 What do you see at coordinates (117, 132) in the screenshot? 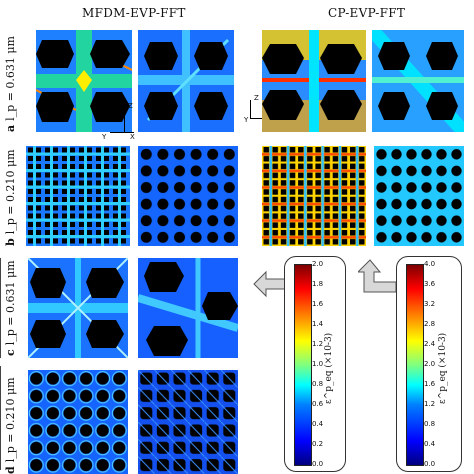
I see `axis-y-line` at bounding box center [117, 132].